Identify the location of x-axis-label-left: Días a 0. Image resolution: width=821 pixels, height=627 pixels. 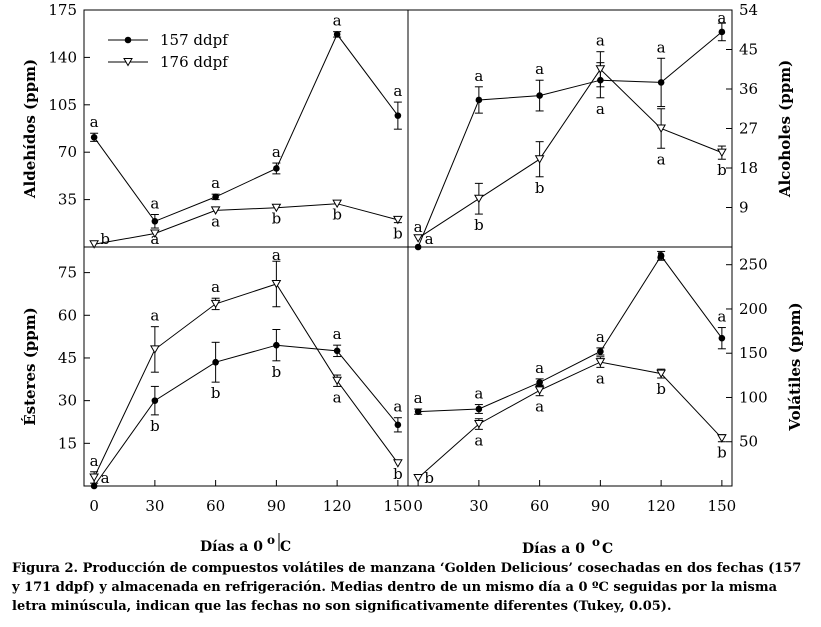
(231, 547).